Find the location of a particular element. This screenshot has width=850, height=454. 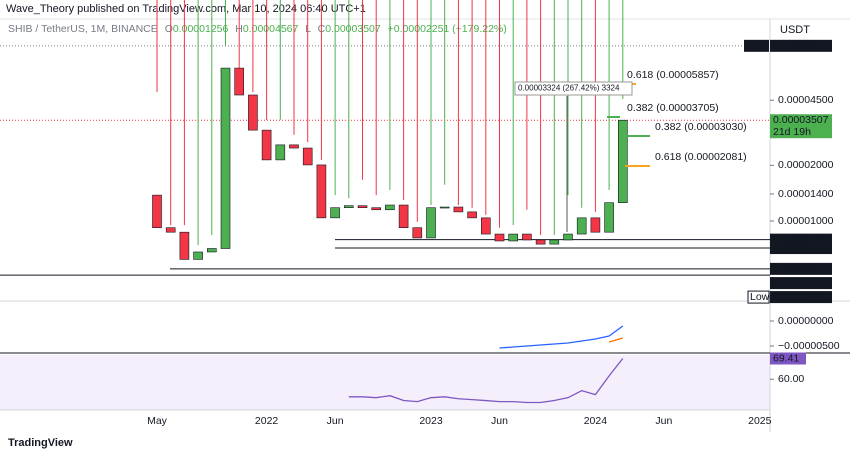

x-tick-label: 2025 is located at coordinates (760, 421).